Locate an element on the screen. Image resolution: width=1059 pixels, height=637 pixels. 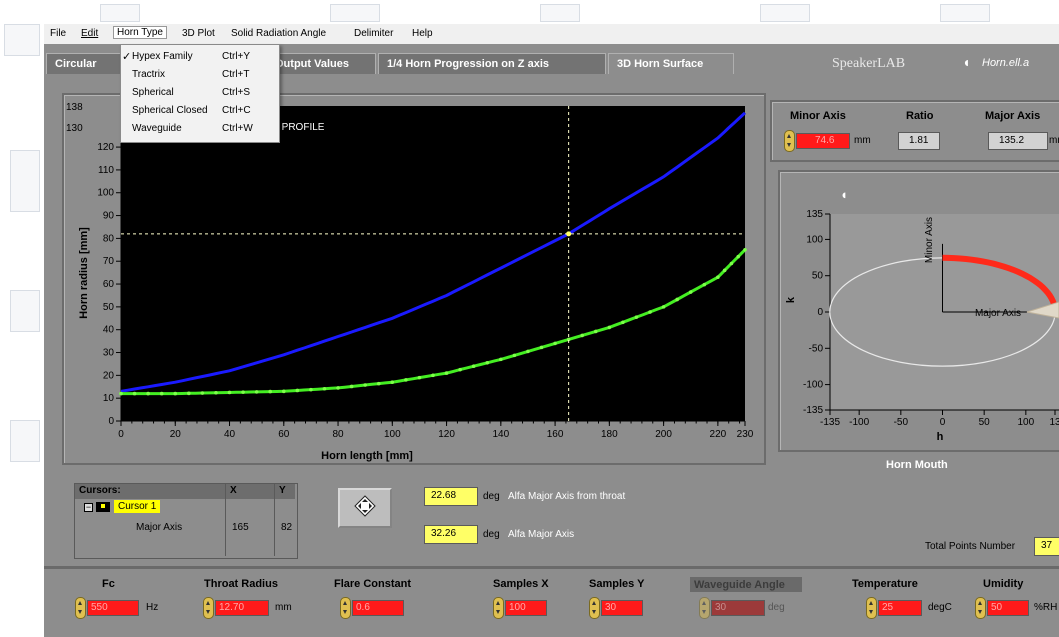
throat-radius-spinner is located at coordinates (208, 608).